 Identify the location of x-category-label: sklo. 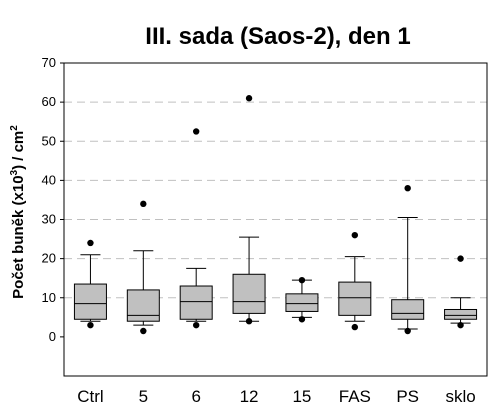
(460, 396).